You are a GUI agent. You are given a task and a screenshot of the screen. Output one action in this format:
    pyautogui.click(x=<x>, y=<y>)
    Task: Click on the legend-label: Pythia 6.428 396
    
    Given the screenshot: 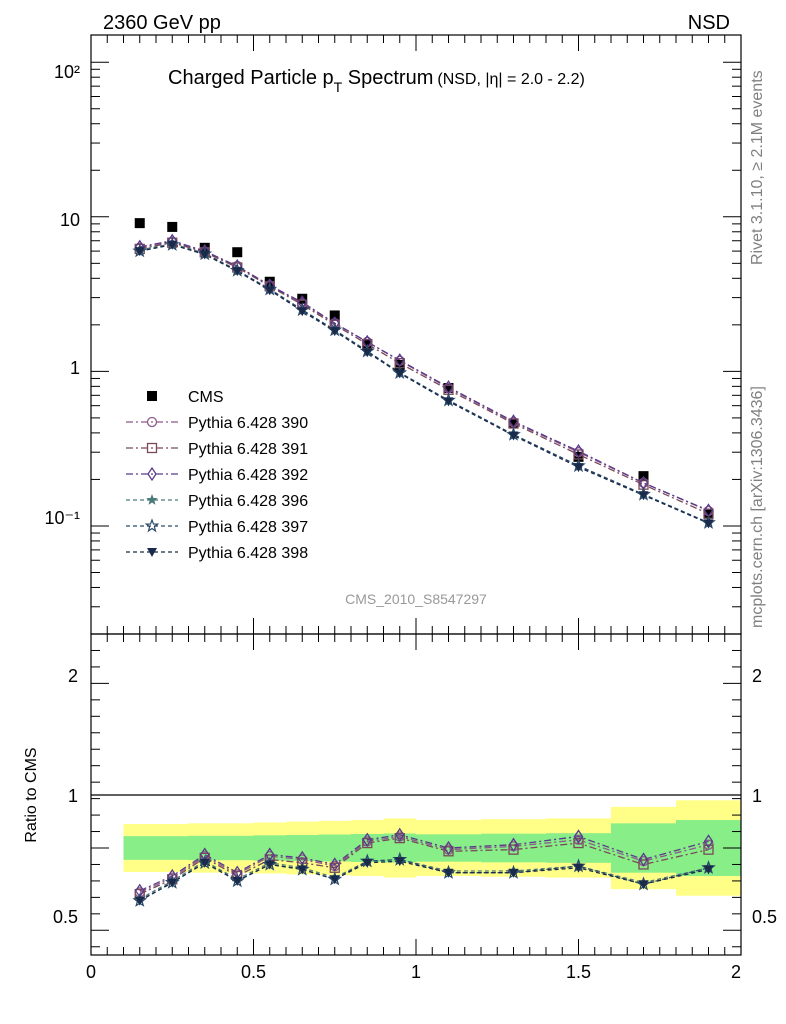 What is the action you would take?
    pyautogui.click(x=248, y=501)
    